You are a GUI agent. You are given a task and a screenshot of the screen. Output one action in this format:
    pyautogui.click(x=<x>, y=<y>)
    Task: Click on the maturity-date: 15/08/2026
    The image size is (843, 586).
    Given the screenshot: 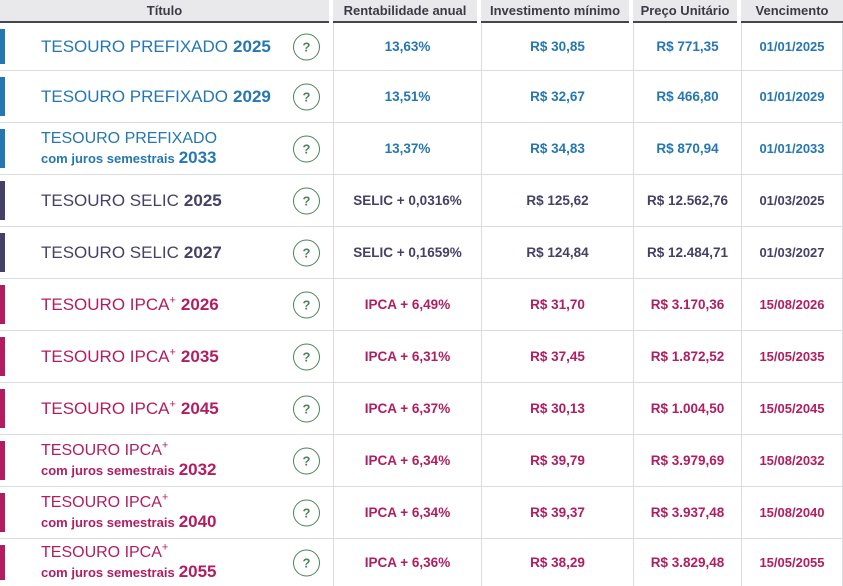 What is the action you would take?
    pyautogui.click(x=792, y=304)
    